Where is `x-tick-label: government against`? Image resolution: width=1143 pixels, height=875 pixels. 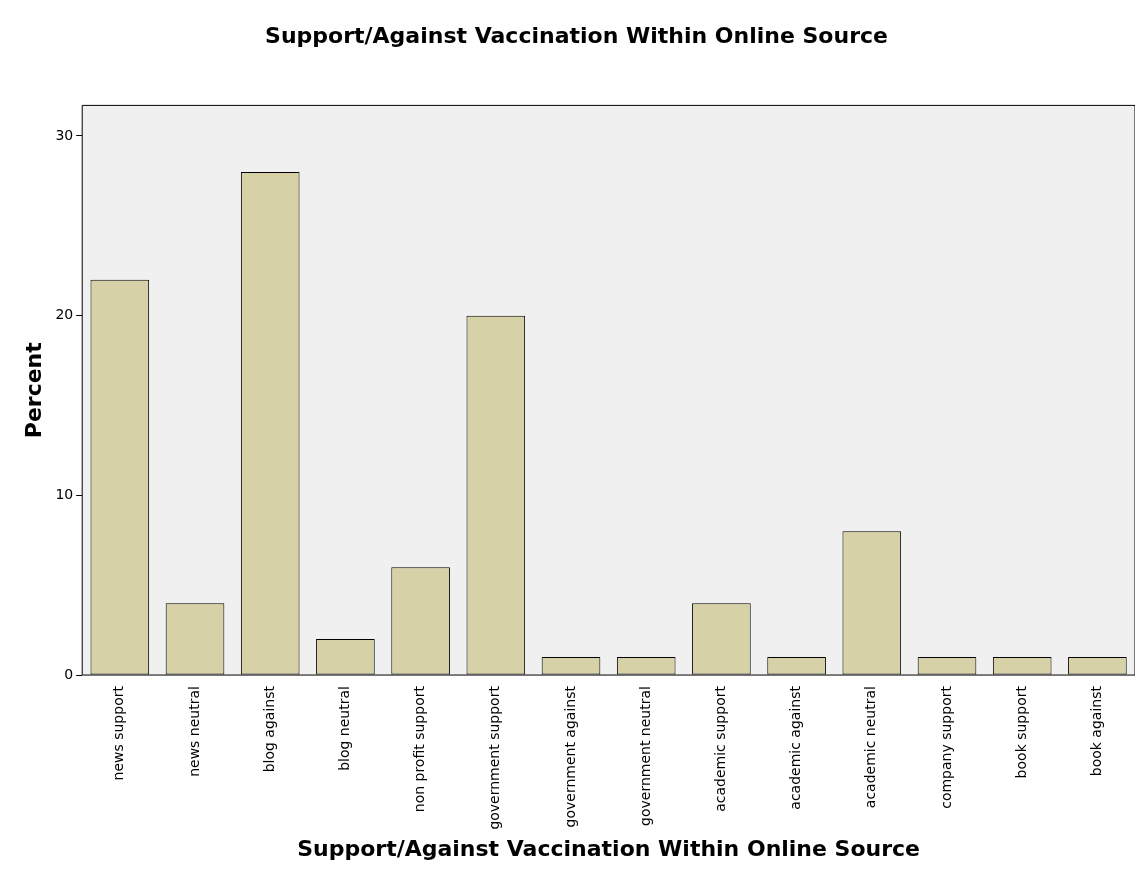
x-tick-label: government against is located at coordinates (569, 756).